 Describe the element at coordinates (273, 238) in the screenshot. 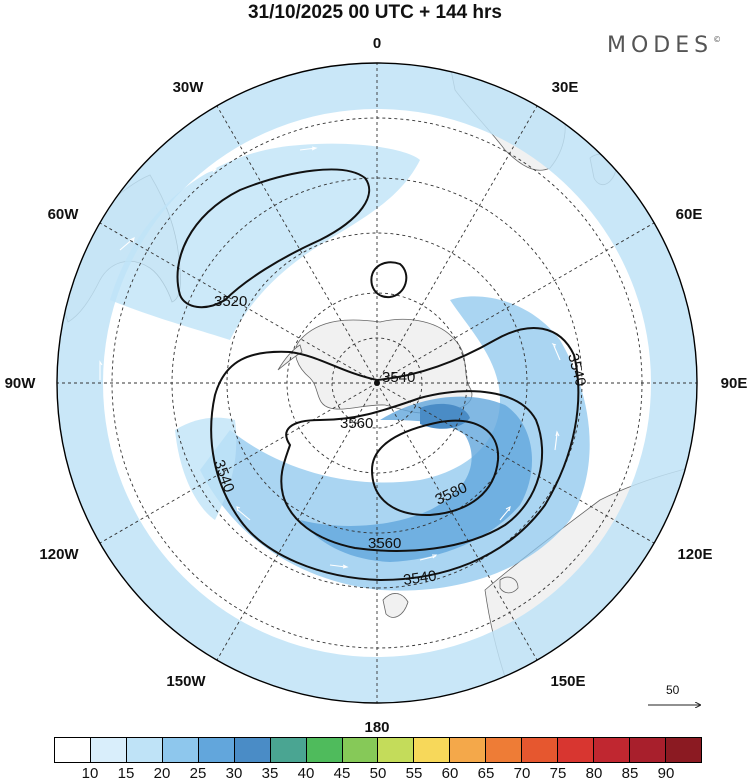

I see `contour-3520-west` at that location.